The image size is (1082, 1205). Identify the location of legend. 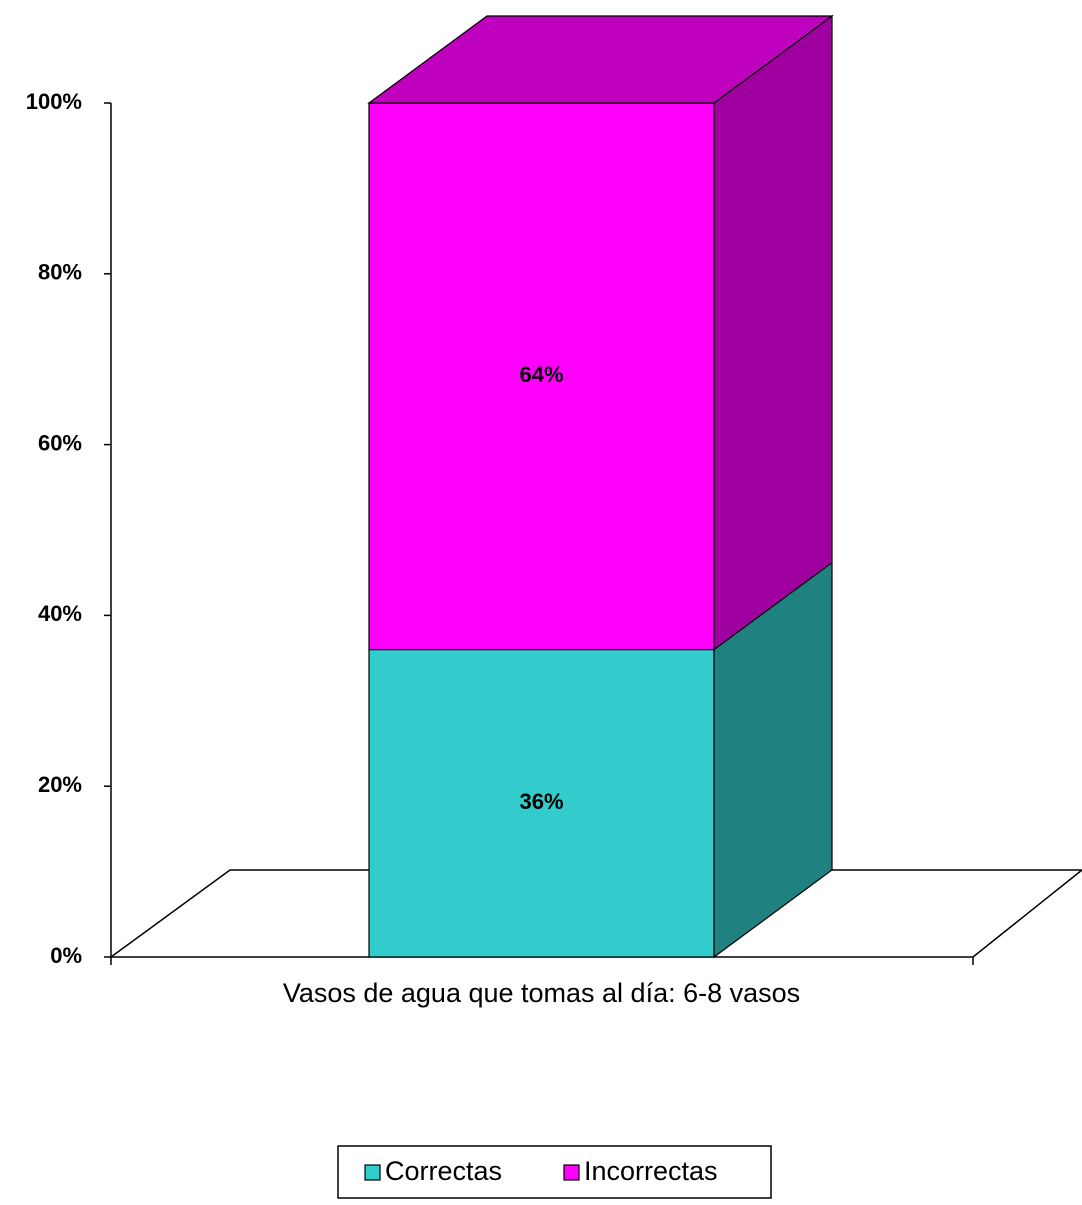
(554, 1172).